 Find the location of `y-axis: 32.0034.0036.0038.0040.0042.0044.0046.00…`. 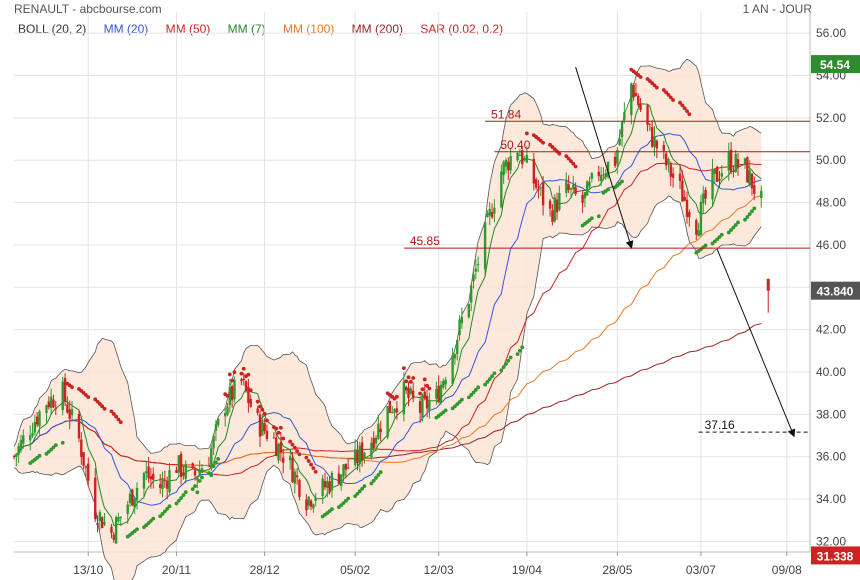

y-axis: 32.0034.0036.0038.0040.0042.0044.0046.00… is located at coordinates (831, 287).